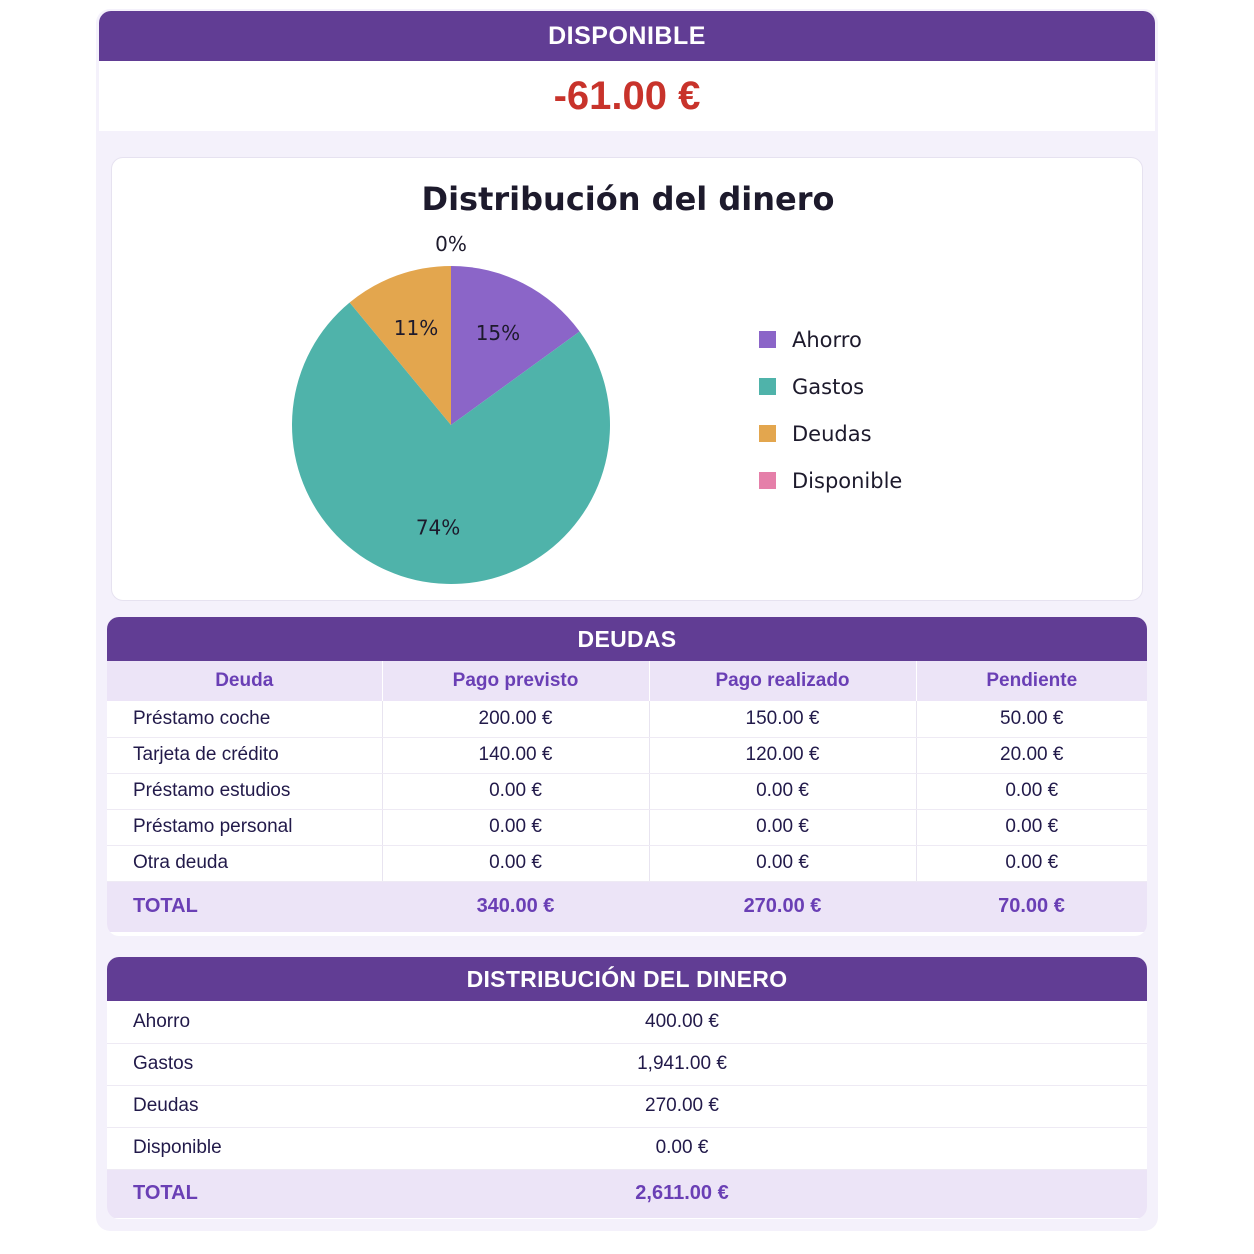  I want to click on total-row: TOTAL 2,611.00 €, so click(627, 1193).